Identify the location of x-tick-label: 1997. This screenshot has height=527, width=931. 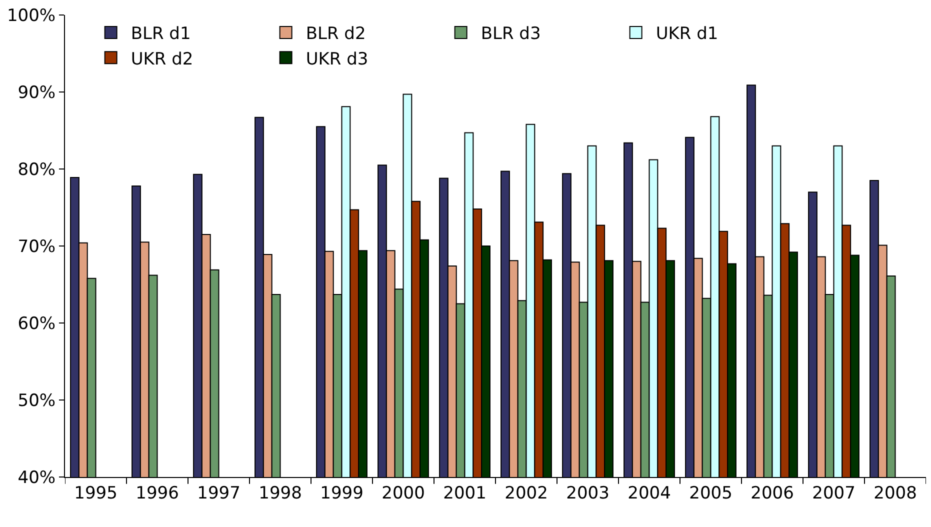
(218, 493).